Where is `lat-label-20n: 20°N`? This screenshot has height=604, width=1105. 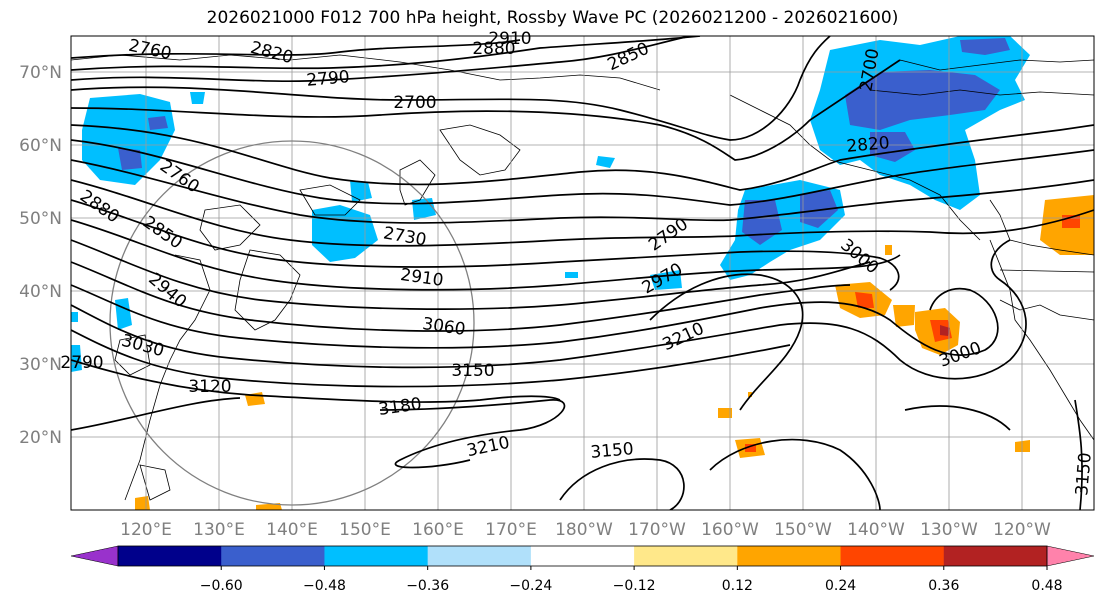 lat-label-20n: 20°N is located at coordinates (40, 438).